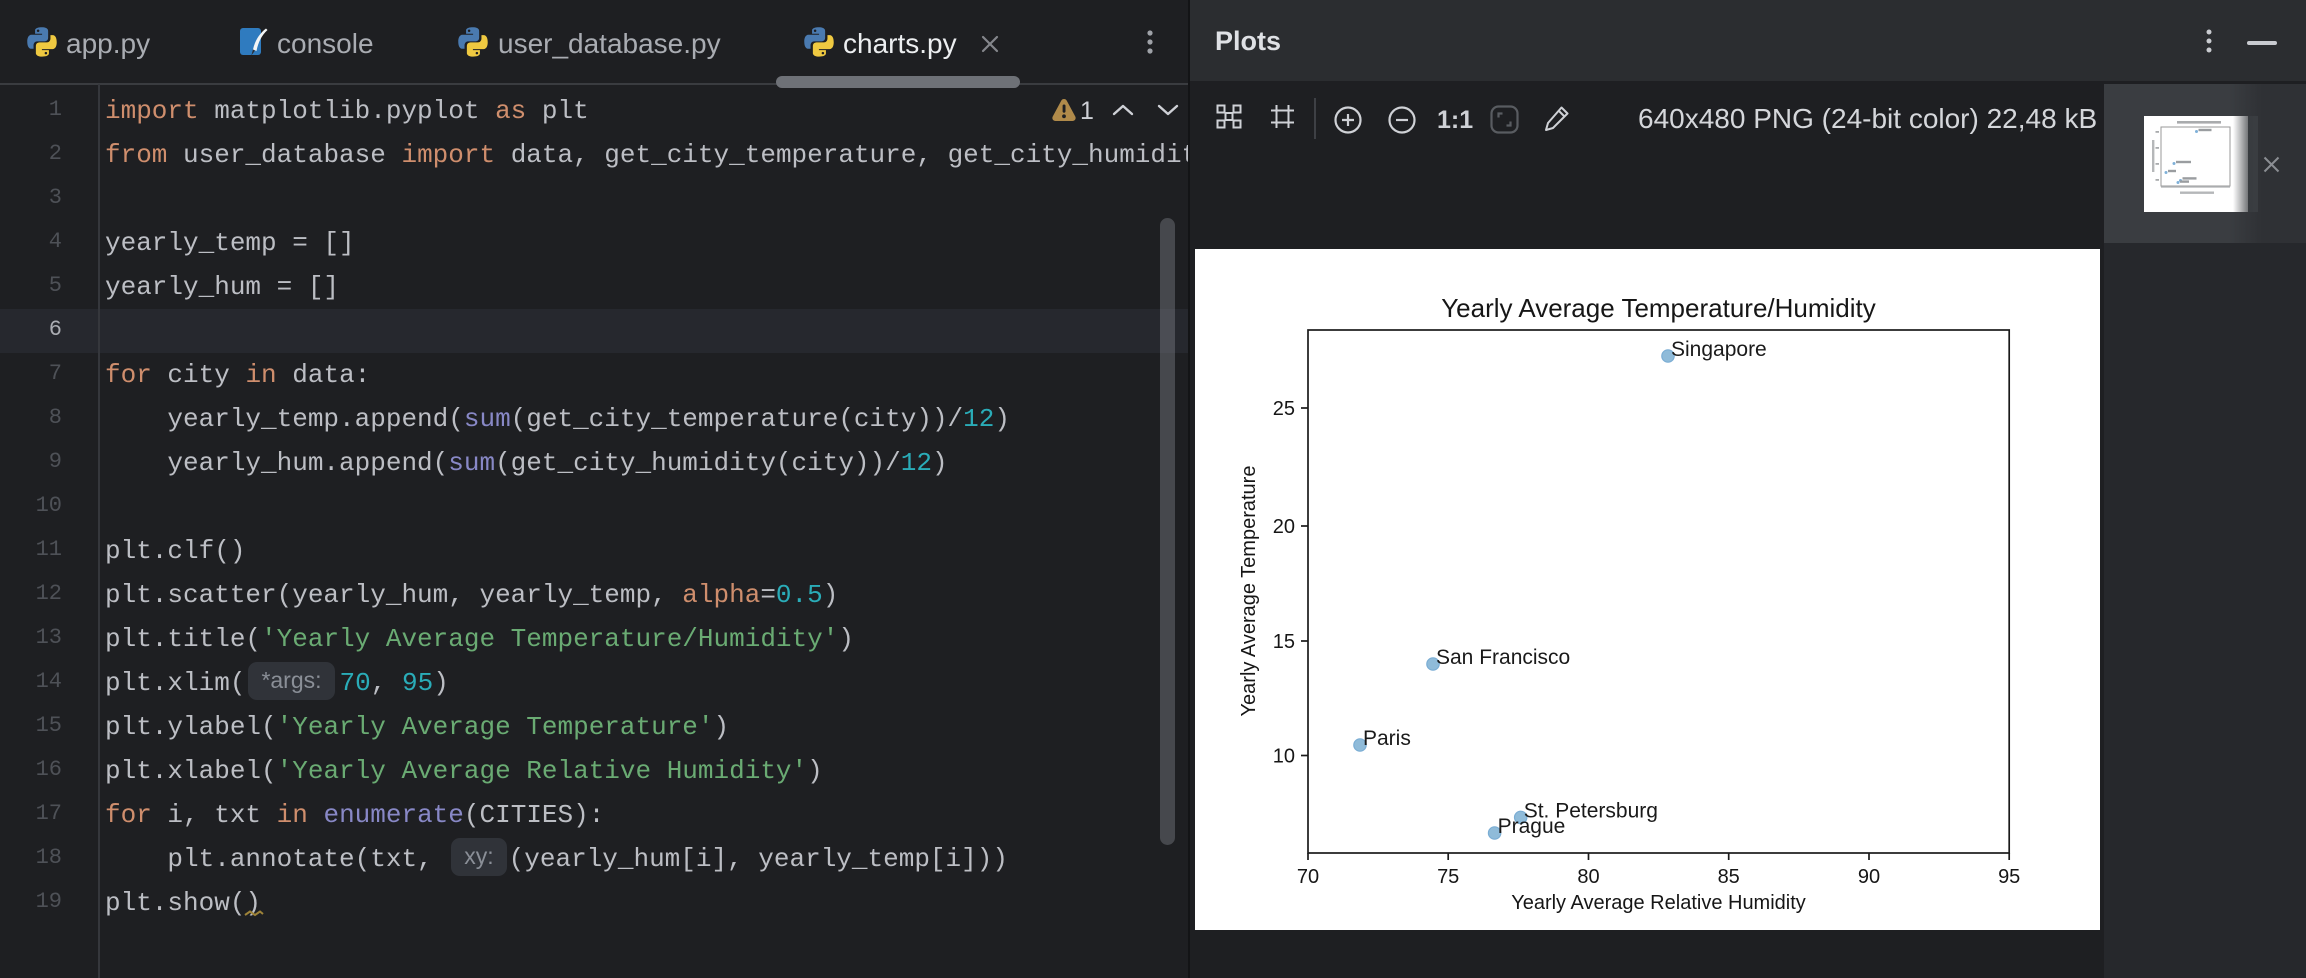 This screenshot has width=2306, height=978. What do you see at coordinates (2009, 877) in the screenshot?
I see `svg-text: 95` at bounding box center [2009, 877].